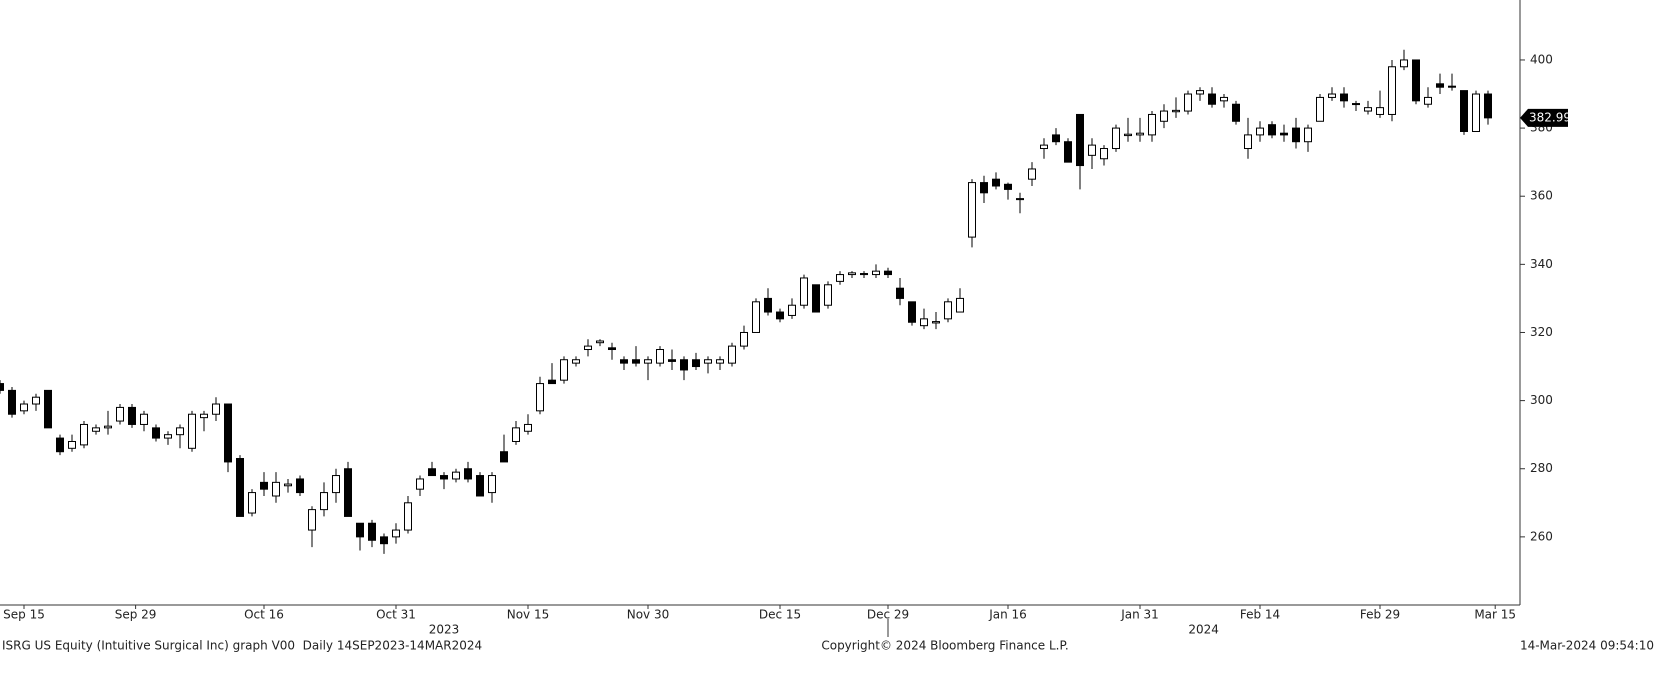 The image size is (1658, 692). I want to click on y-tick-label: 260, so click(1541, 536).